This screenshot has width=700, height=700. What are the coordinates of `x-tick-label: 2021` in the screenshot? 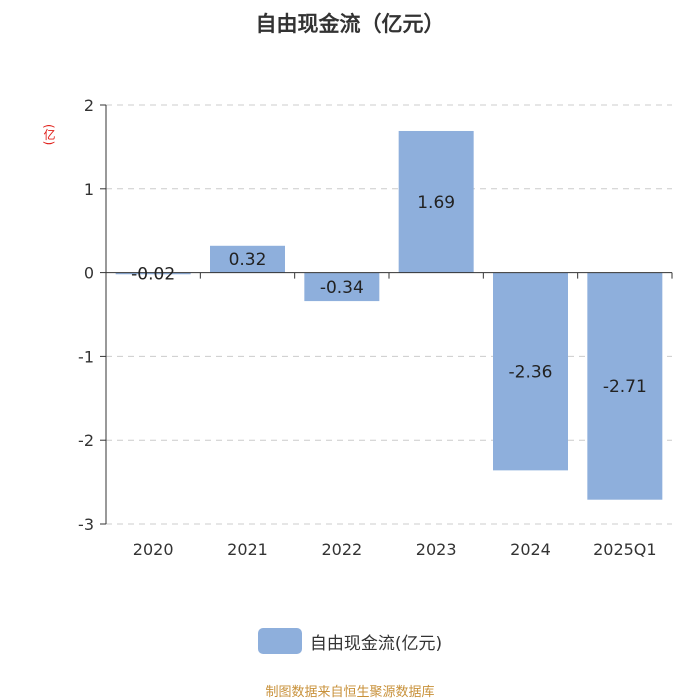 It's located at (247, 549).